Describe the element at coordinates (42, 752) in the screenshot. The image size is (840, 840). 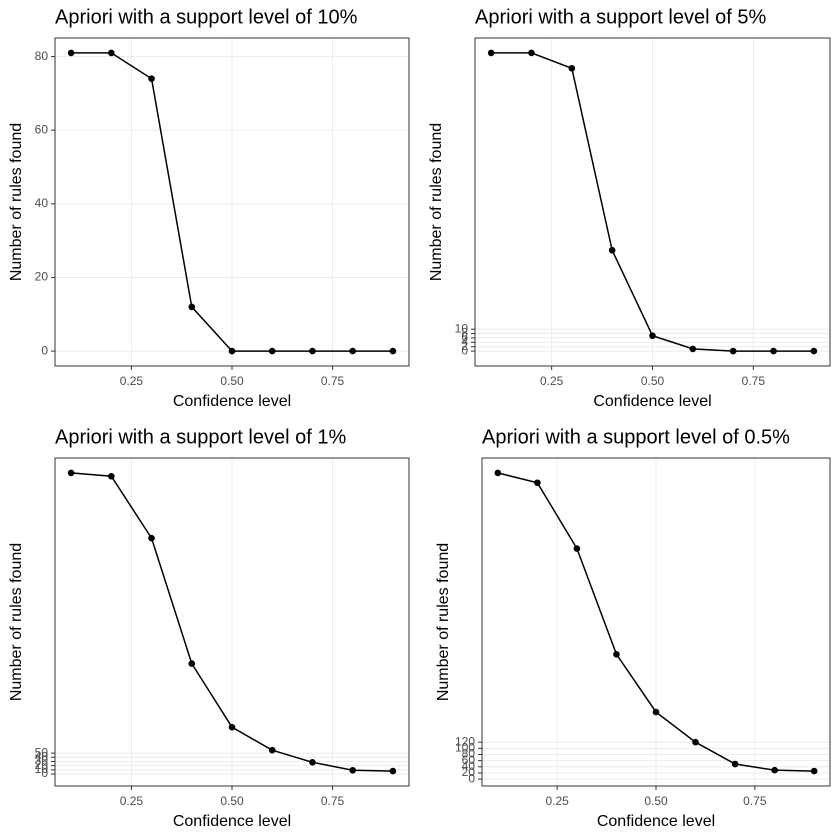
I see `y-tick-label: 50` at that location.